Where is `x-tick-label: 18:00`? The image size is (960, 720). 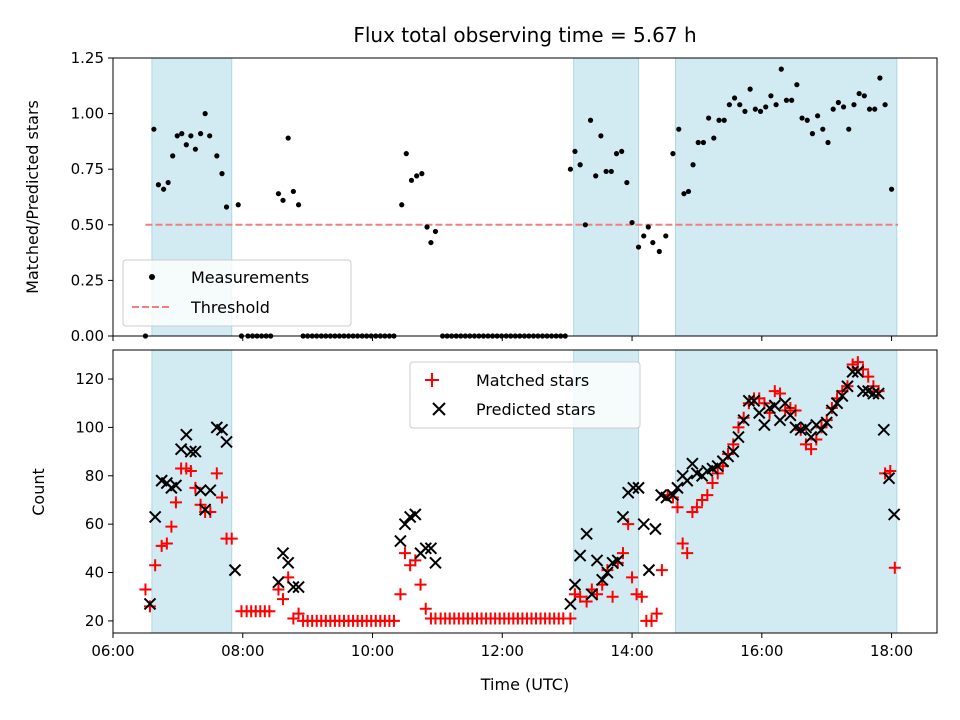
x-tick-label: 18:00 is located at coordinates (891, 651).